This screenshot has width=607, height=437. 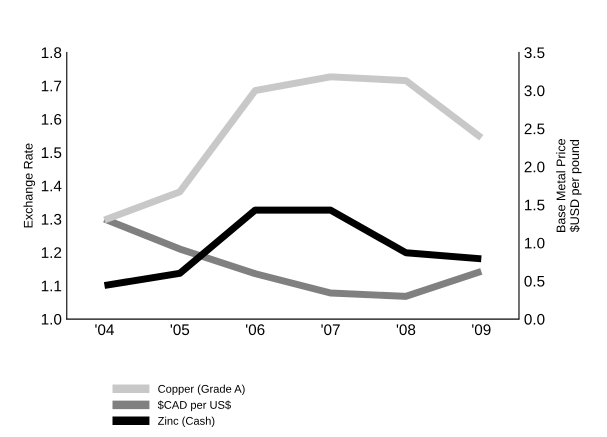 What do you see at coordinates (534, 205) in the screenshot?
I see `y2-tick-label: 1.5` at bounding box center [534, 205].